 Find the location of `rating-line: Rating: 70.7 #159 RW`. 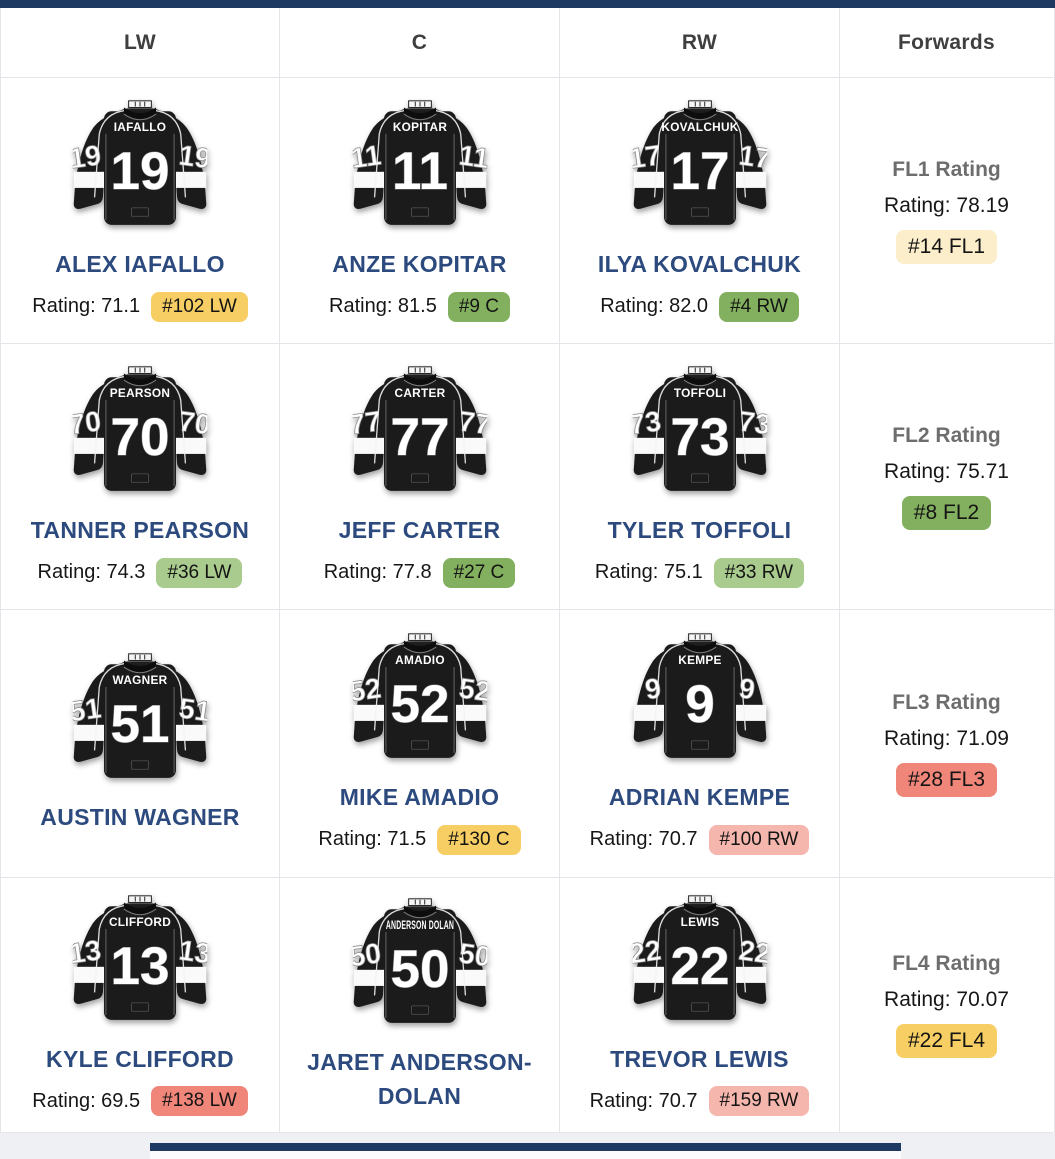

rating-line: Rating: 70.7 #159 RW is located at coordinates (699, 1101).